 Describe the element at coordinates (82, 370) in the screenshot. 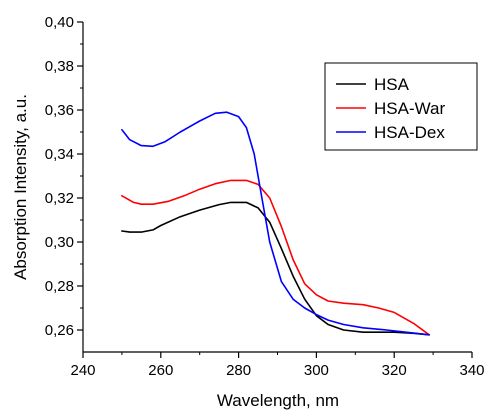

I see `x-tick-label: 240` at that location.